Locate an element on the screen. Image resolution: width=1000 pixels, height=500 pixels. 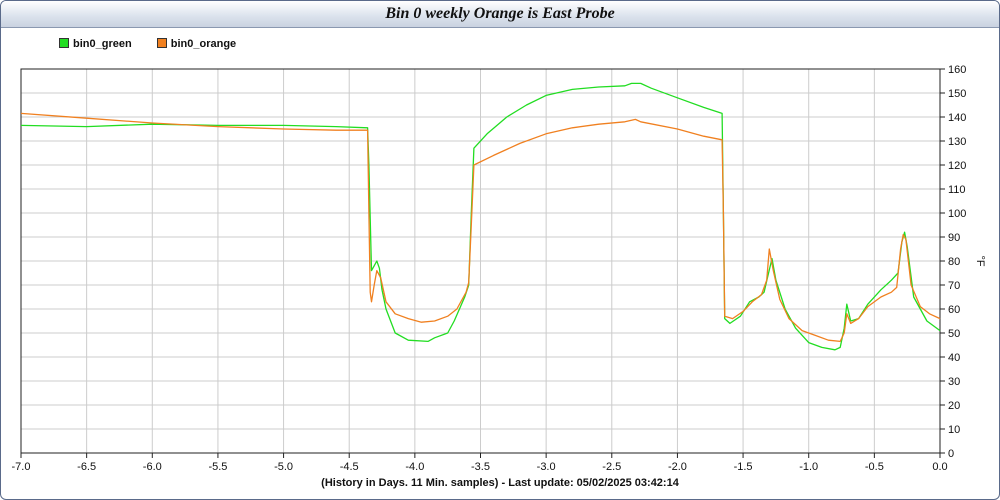
legend-swatch-green is located at coordinates (64, 43).